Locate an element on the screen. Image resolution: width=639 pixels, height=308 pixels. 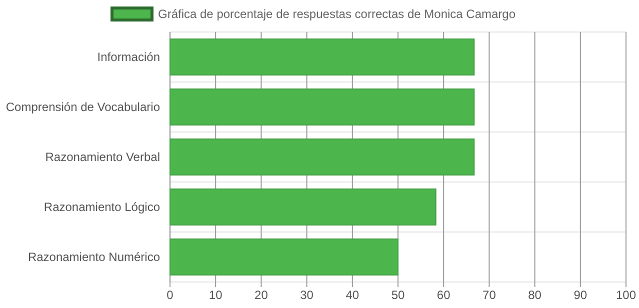
y-tick-label: Razonamiento Verbal is located at coordinates (102, 157).